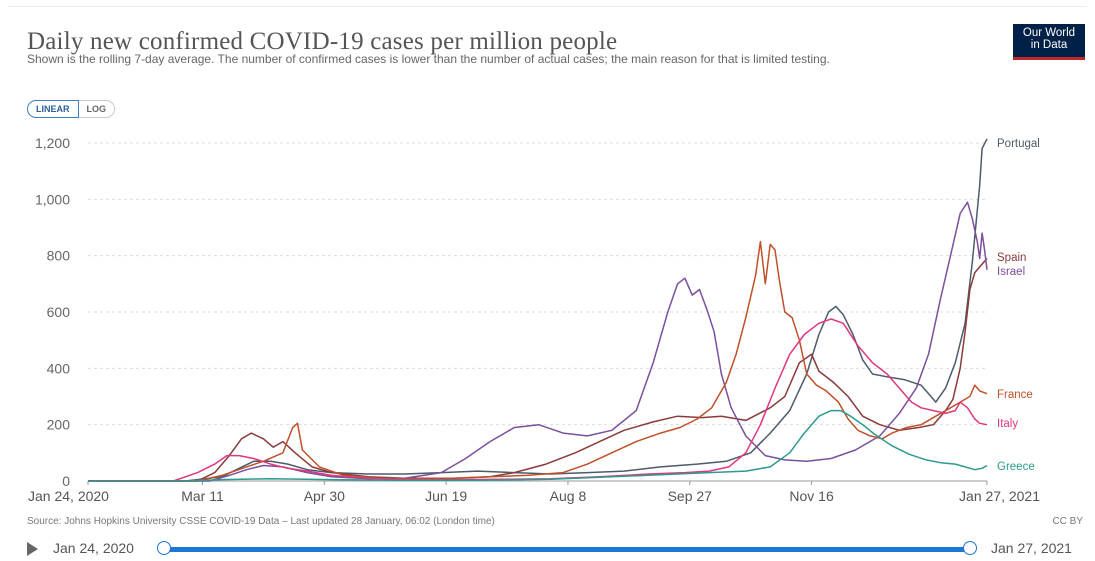  What do you see at coordinates (1018, 305) in the screenshot?
I see `series-labels: Portugal Spain Israel France Italy Greece` at bounding box center [1018, 305].